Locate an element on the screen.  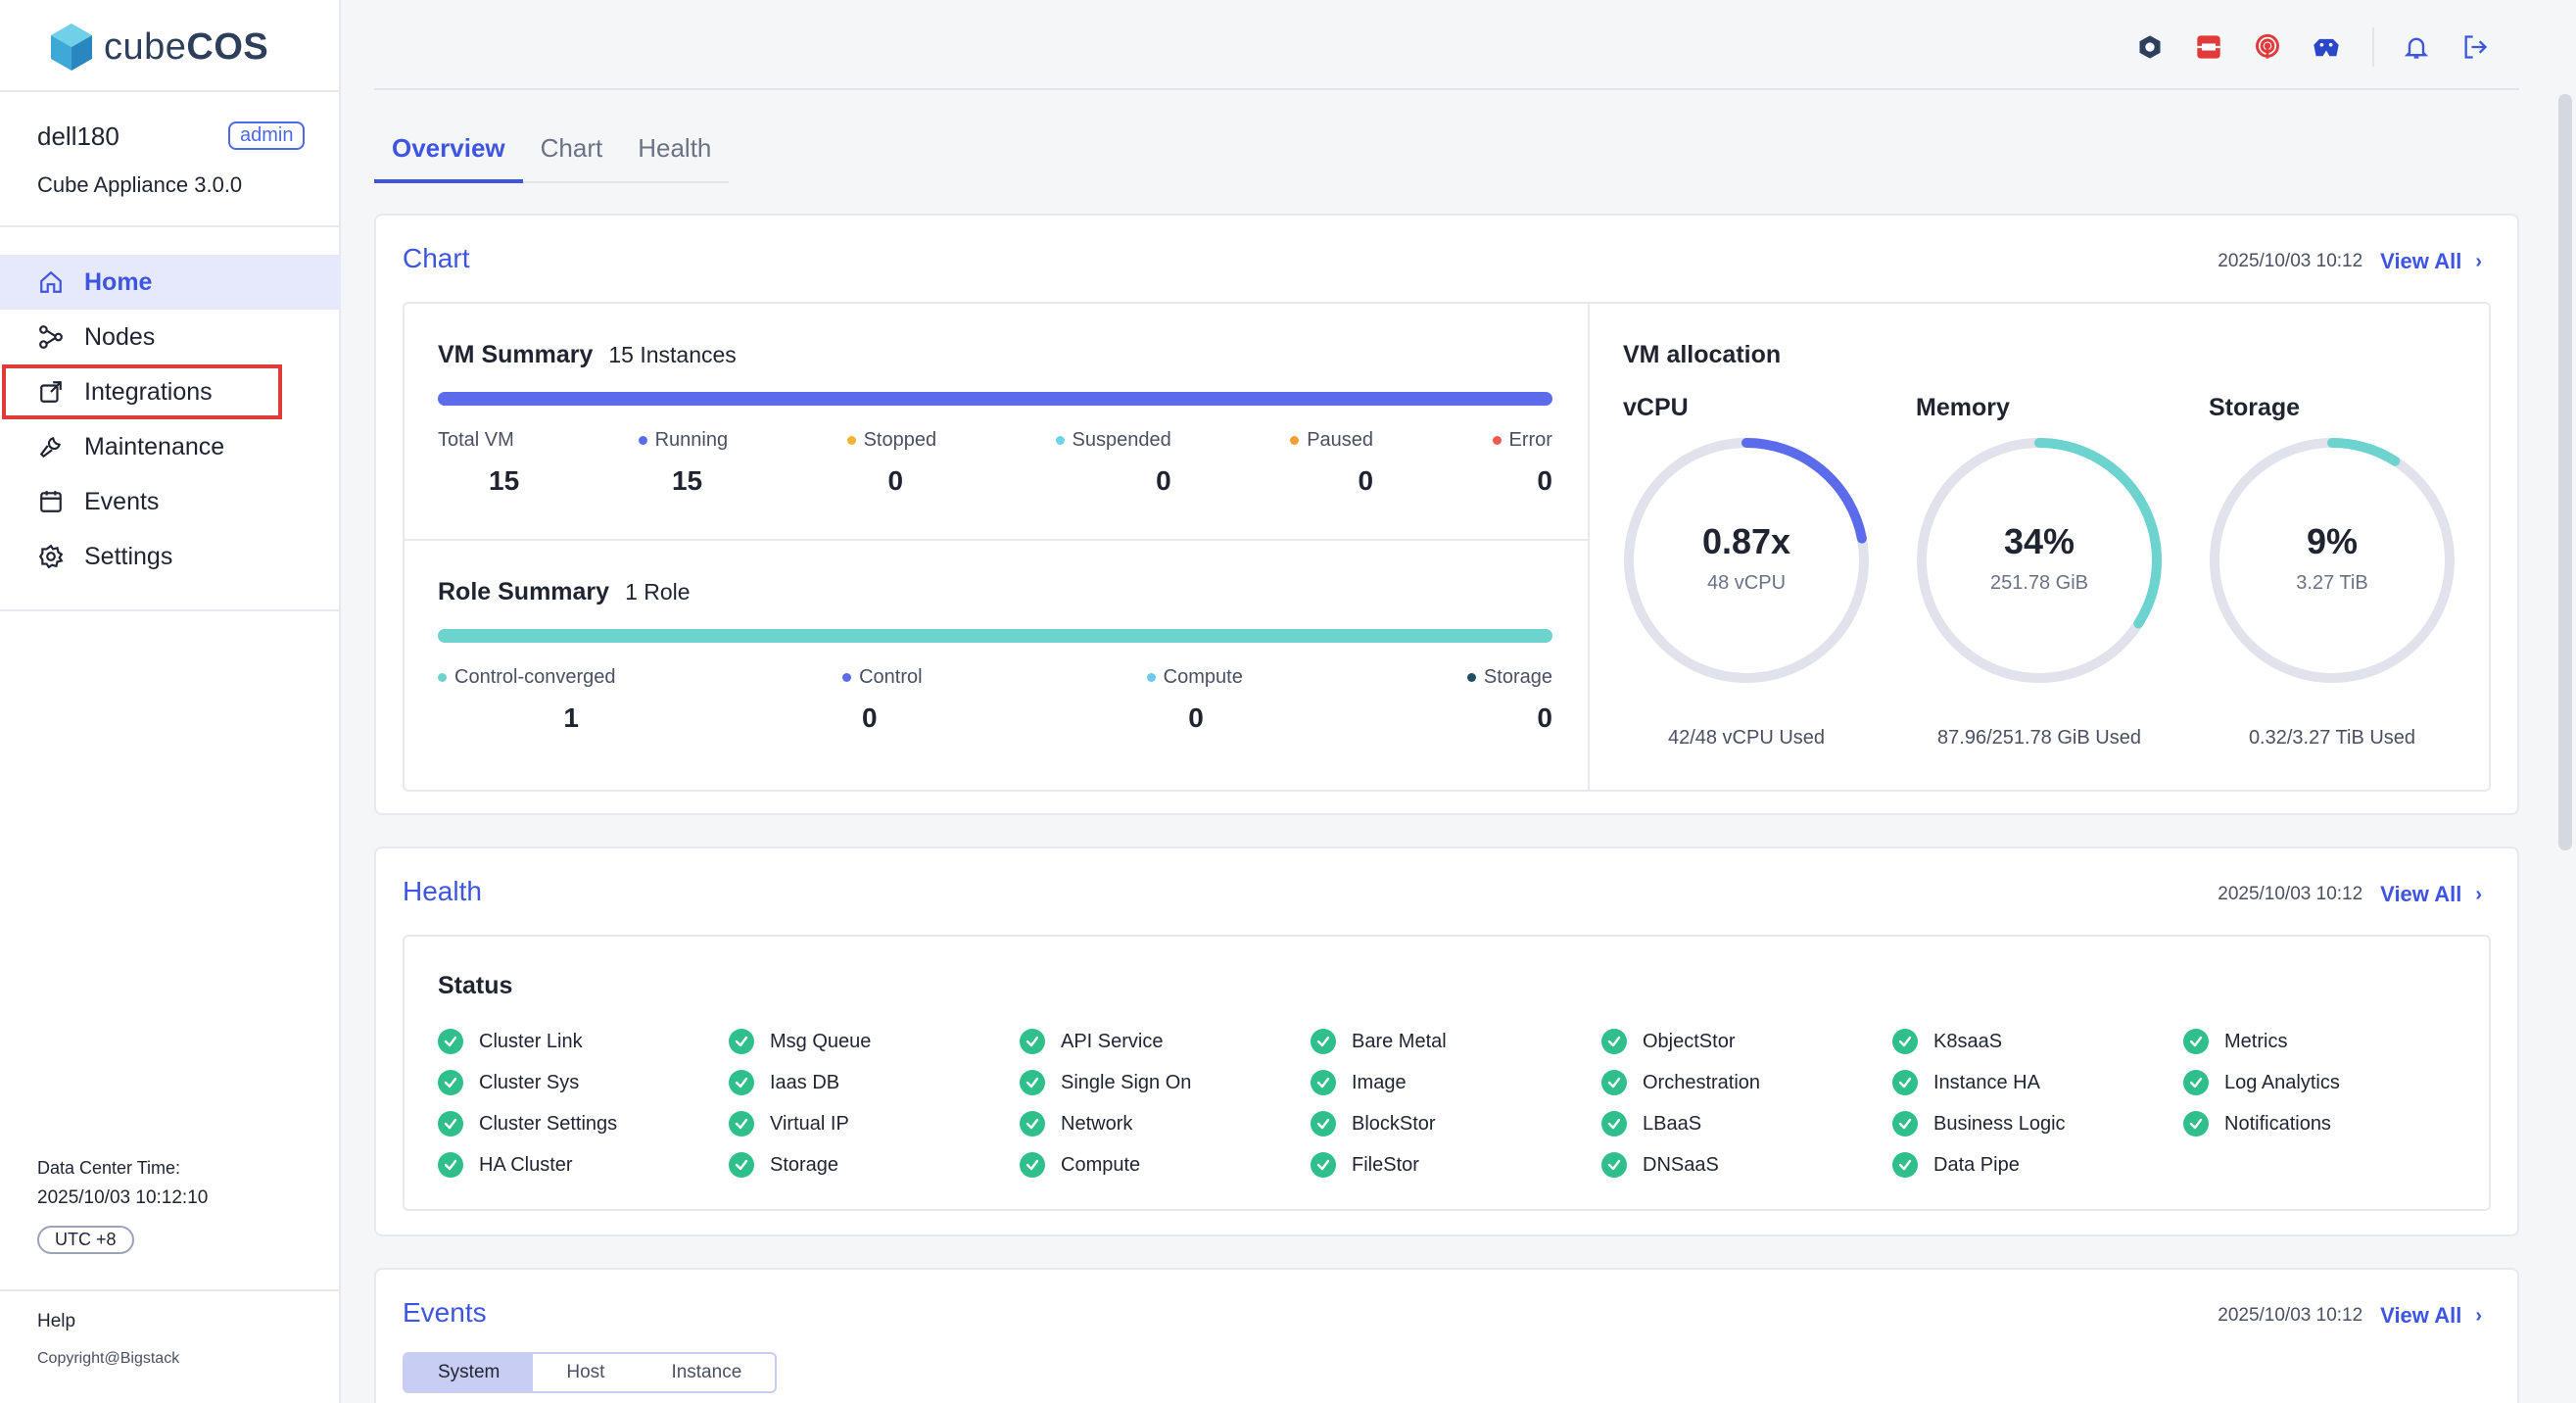
status-item: Notifications is located at coordinates (2328, 1124).